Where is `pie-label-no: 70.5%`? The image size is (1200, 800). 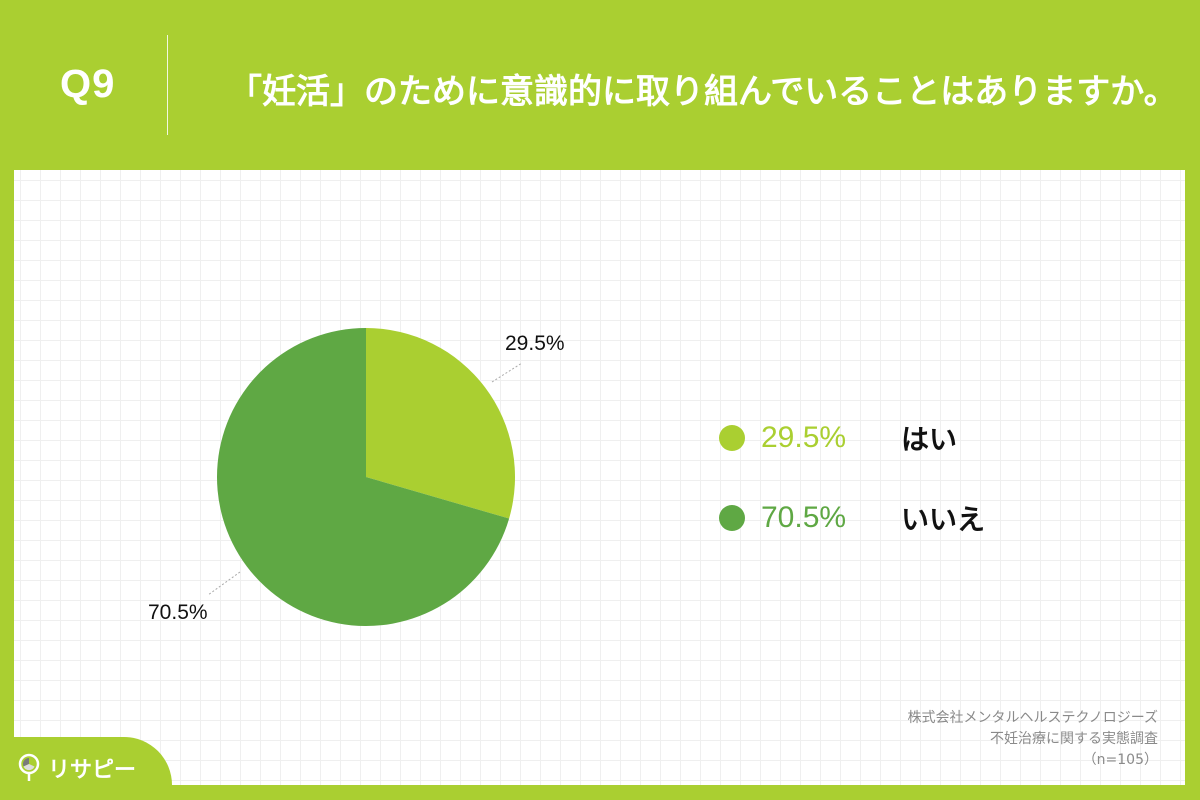 pie-label-no: 70.5% is located at coordinates (178, 612).